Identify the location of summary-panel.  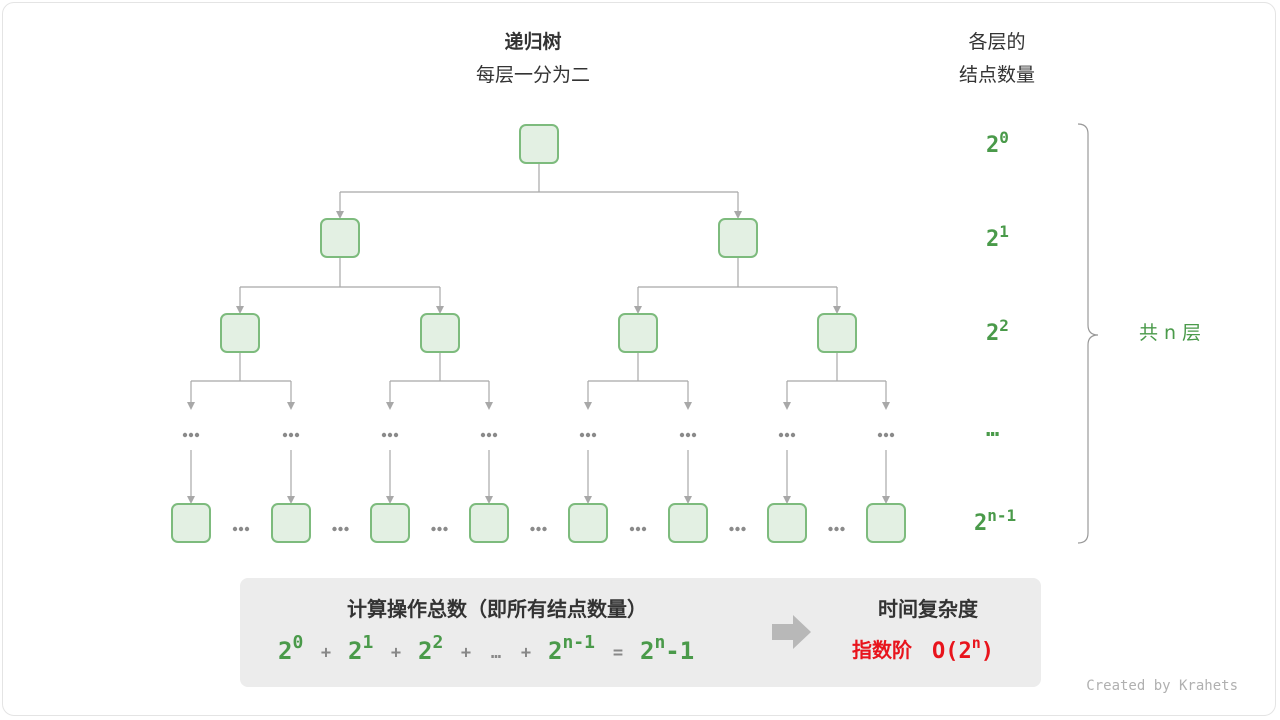
(640, 632).